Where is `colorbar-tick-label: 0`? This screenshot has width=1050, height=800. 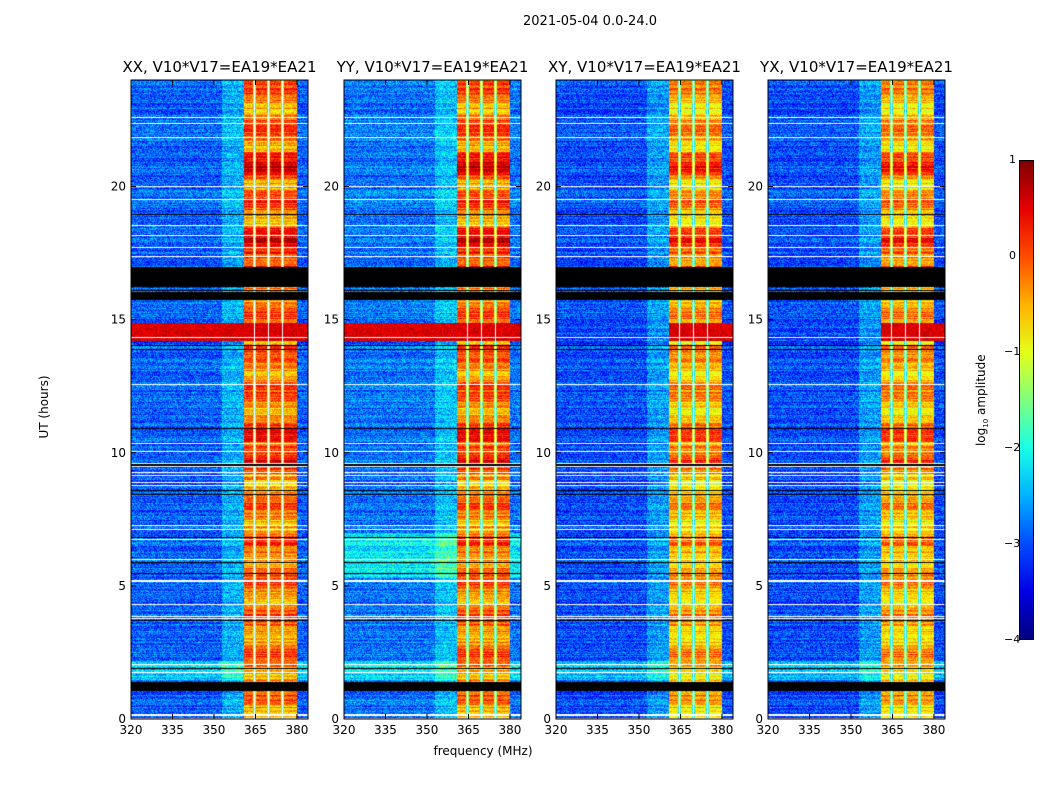
colorbar-tick-label: 0 is located at coordinates (1012, 255).